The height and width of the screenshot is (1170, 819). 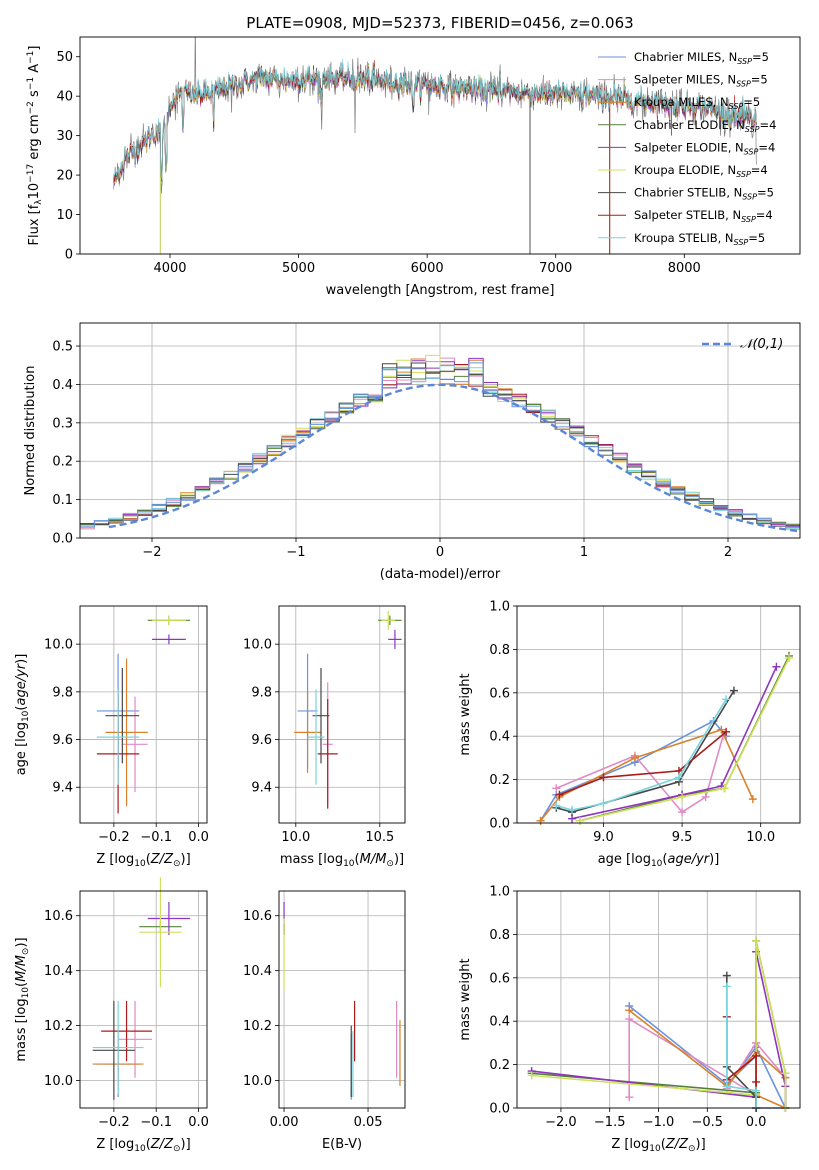 What do you see at coordinates (62, 500) in the screenshot?
I see `y-tick-label: 0.1` at bounding box center [62, 500].